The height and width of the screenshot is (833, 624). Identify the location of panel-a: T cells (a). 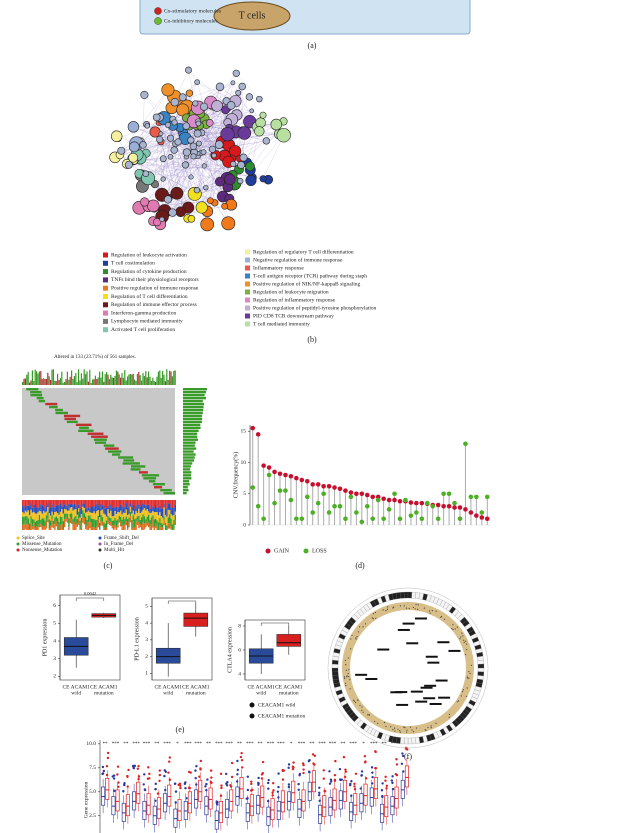
(305, 25).